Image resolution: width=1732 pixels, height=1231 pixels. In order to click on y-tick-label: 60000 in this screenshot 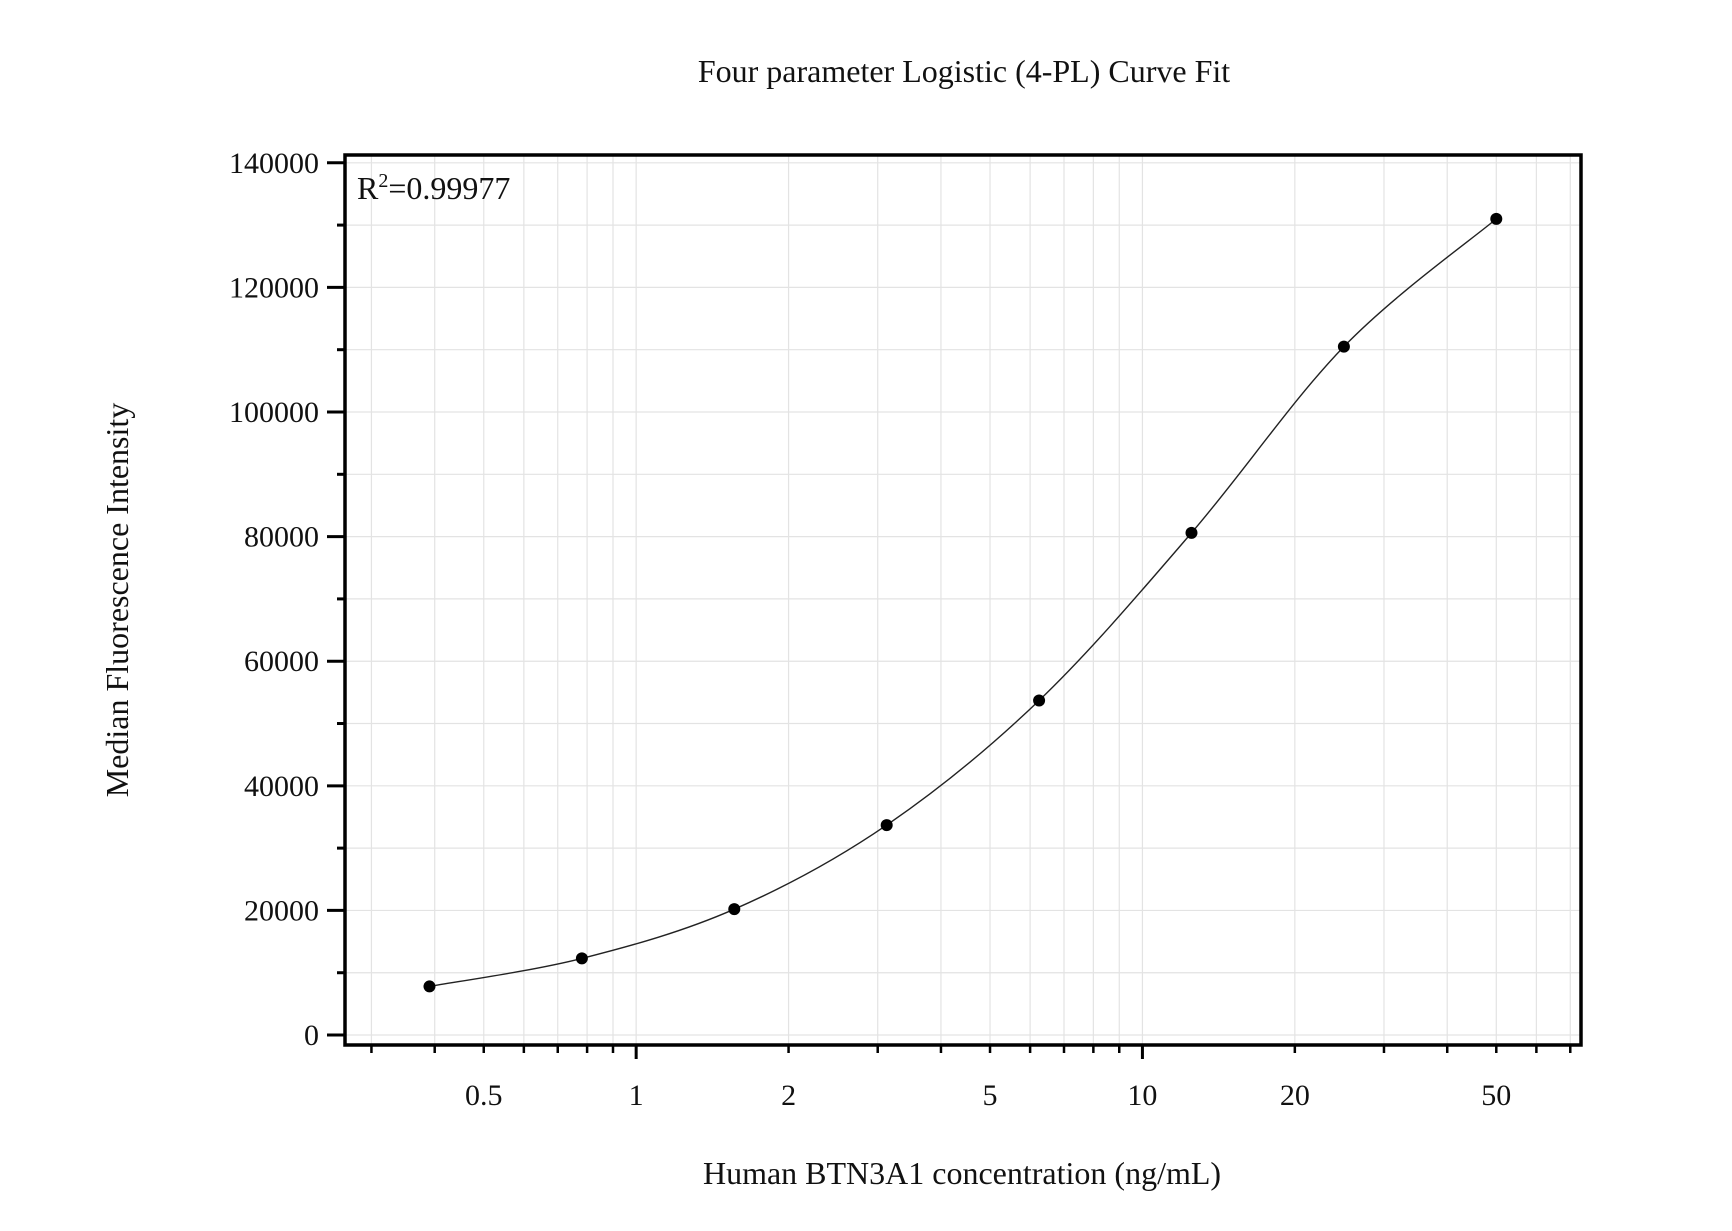, I will do `click(281, 661)`.